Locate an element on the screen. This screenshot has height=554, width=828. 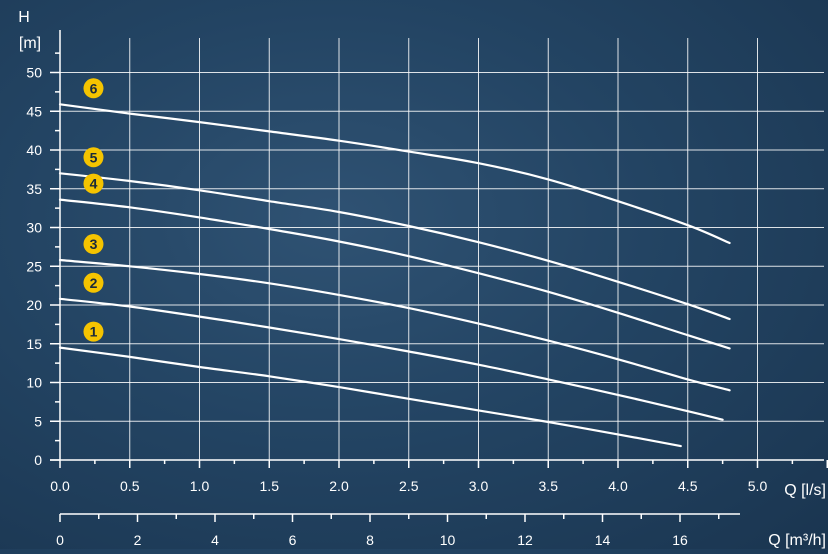
x2-tick-label: 8 is located at coordinates (370, 540).